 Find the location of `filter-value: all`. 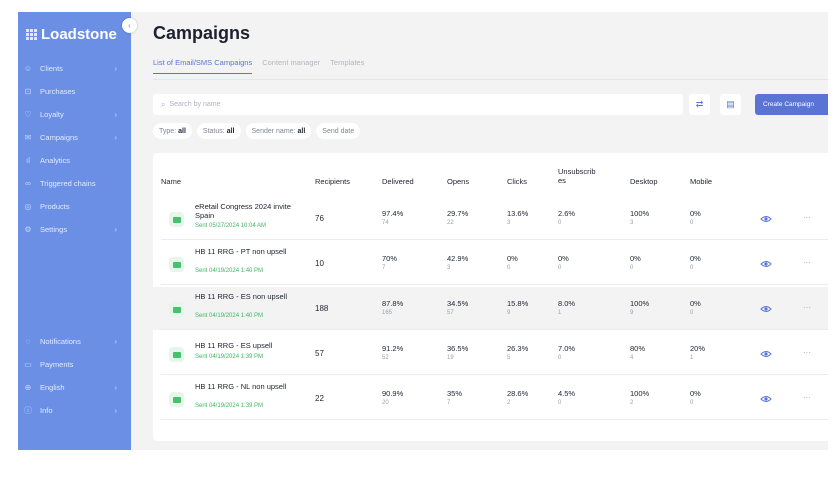

filter-value: all is located at coordinates (230, 131).